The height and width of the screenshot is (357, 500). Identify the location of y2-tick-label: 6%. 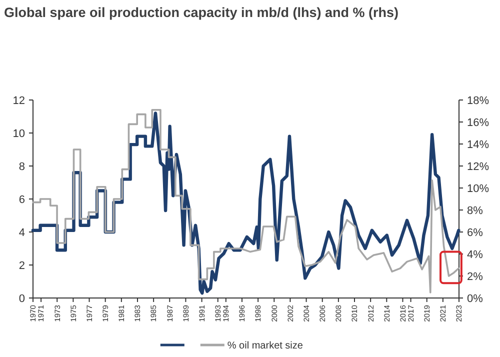
(475, 232).